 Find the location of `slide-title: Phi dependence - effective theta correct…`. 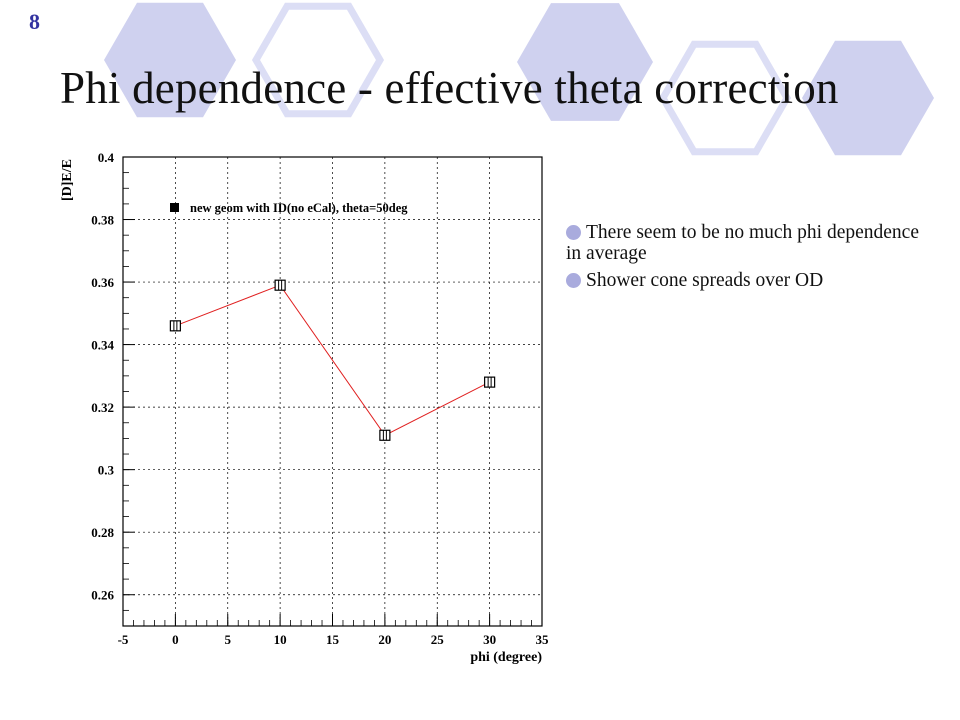

slide-title: Phi dependence - effective theta correct… is located at coordinates (449, 88).